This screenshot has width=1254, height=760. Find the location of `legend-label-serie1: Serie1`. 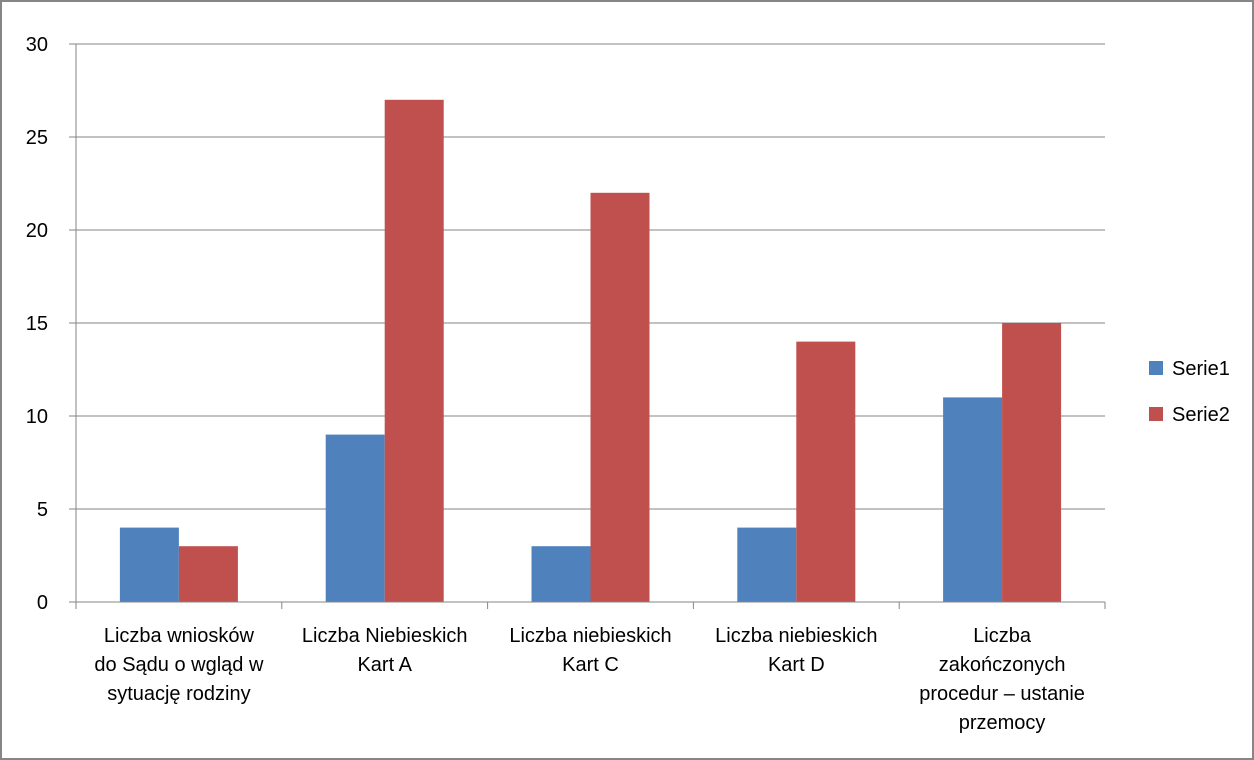

legend-label-serie1: Serie1 is located at coordinates (1201, 369).